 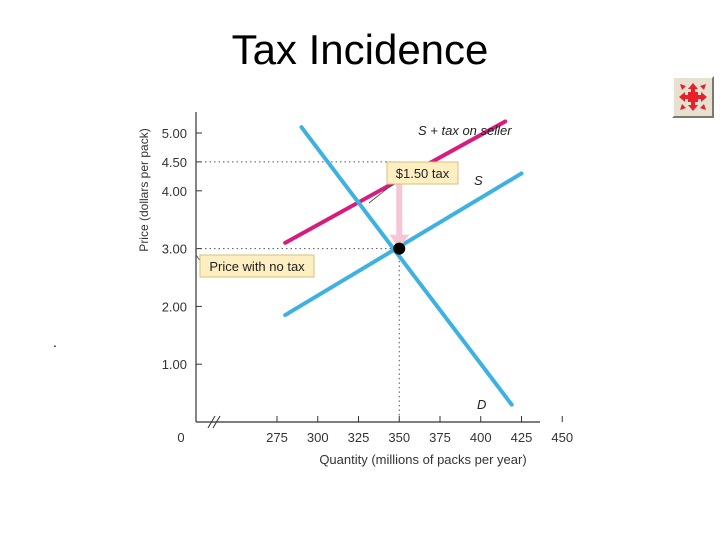 I want to click on series-label-d: D, so click(x=481, y=404).